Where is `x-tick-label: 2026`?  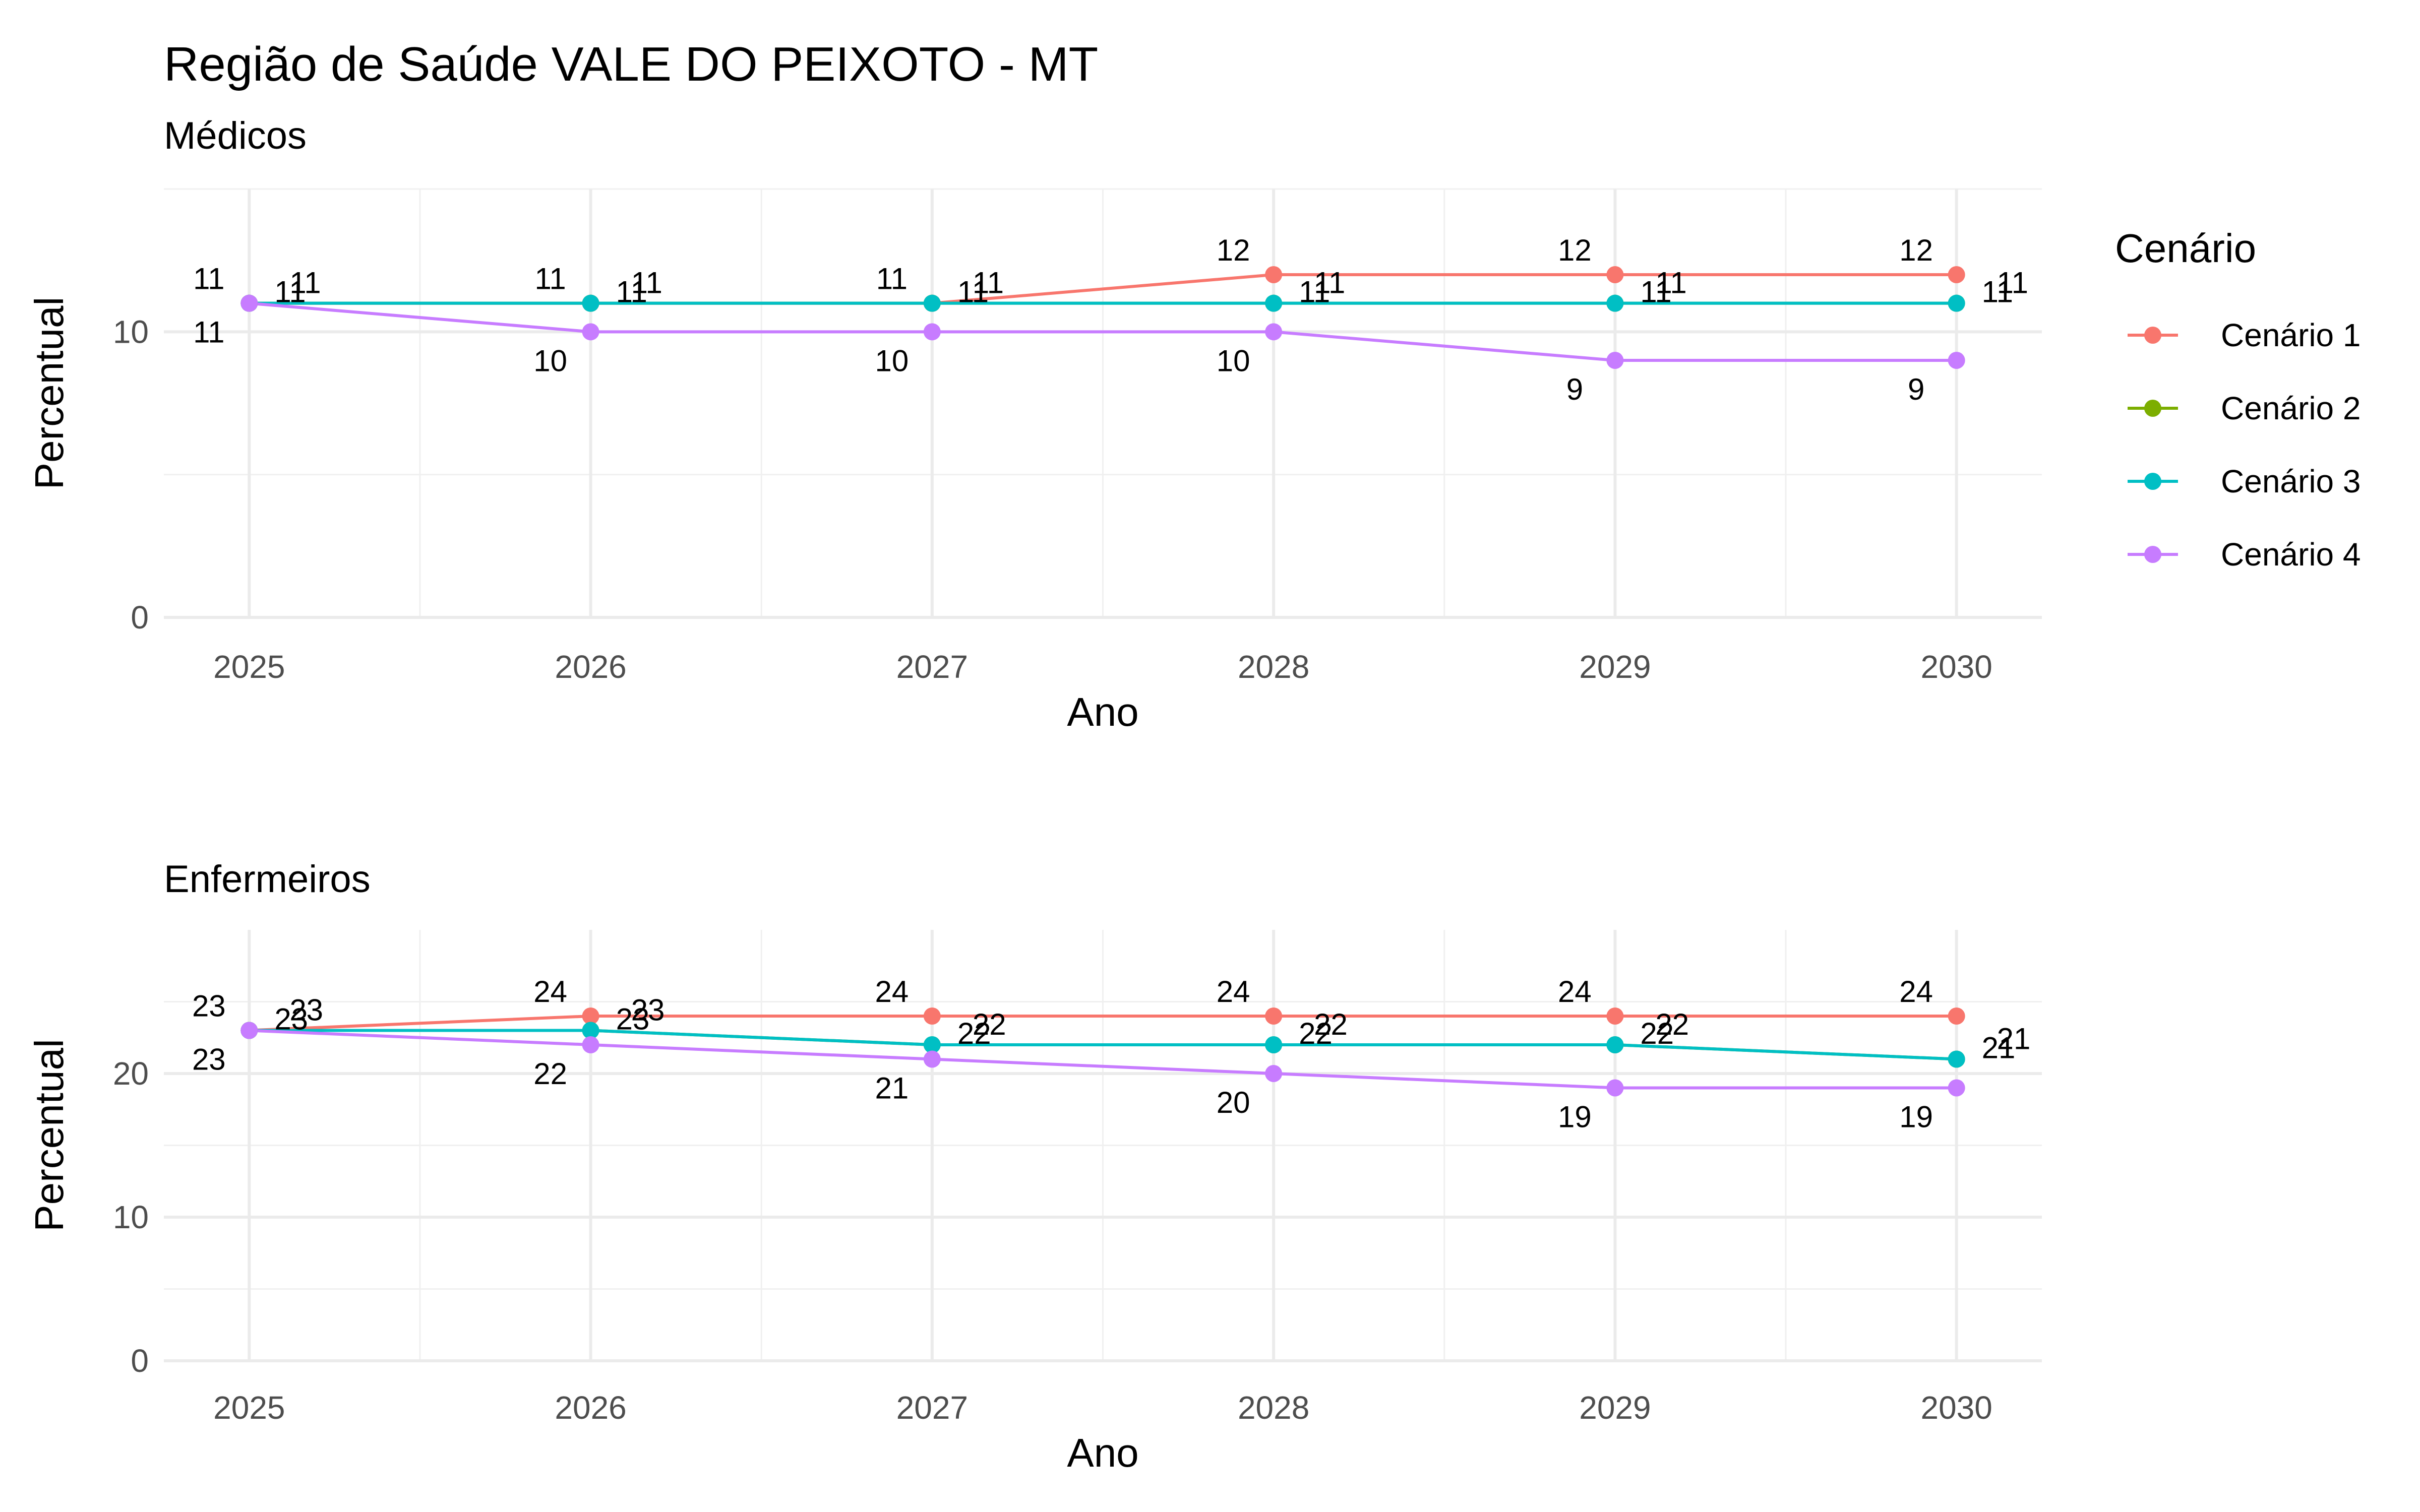 x-tick-label: 2026 is located at coordinates (590, 667).